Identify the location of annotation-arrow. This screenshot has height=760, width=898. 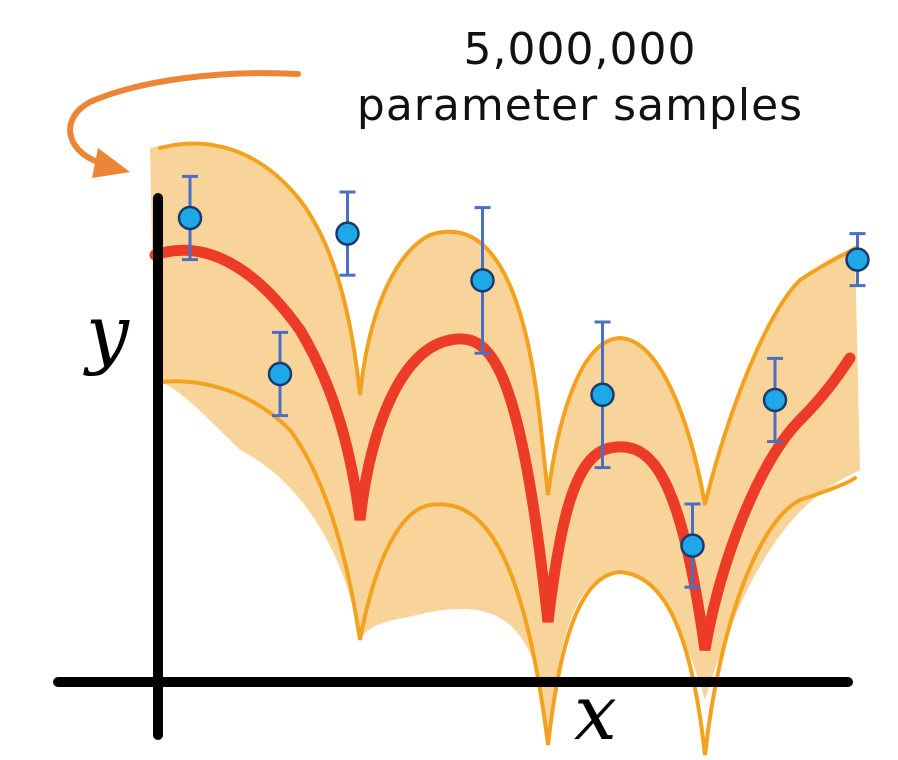
(184, 117).